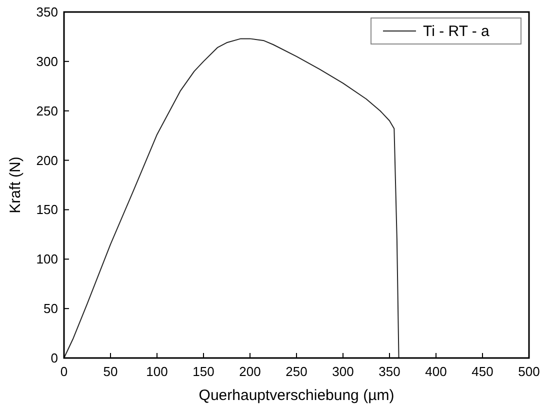 The height and width of the screenshot is (410, 543). What do you see at coordinates (47, 12) in the screenshot?
I see `y-tick-label: 350` at bounding box center [47, 12].